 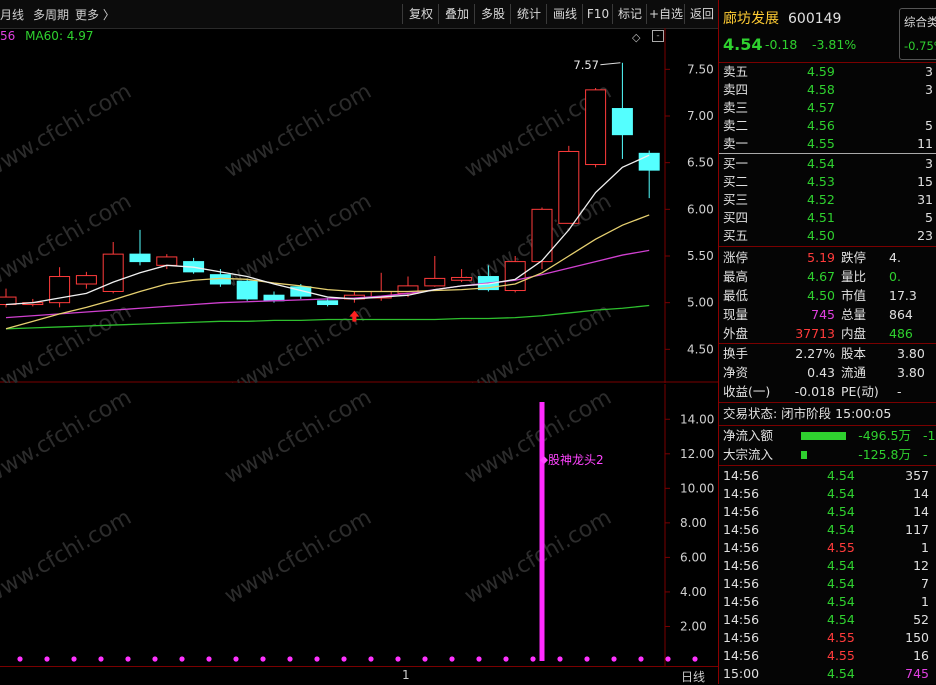 What do you see at coordinates (827, 72) in the screenshot?
I see `ask-row: 卖五 4.59 3` at bounding box center [827, 72].